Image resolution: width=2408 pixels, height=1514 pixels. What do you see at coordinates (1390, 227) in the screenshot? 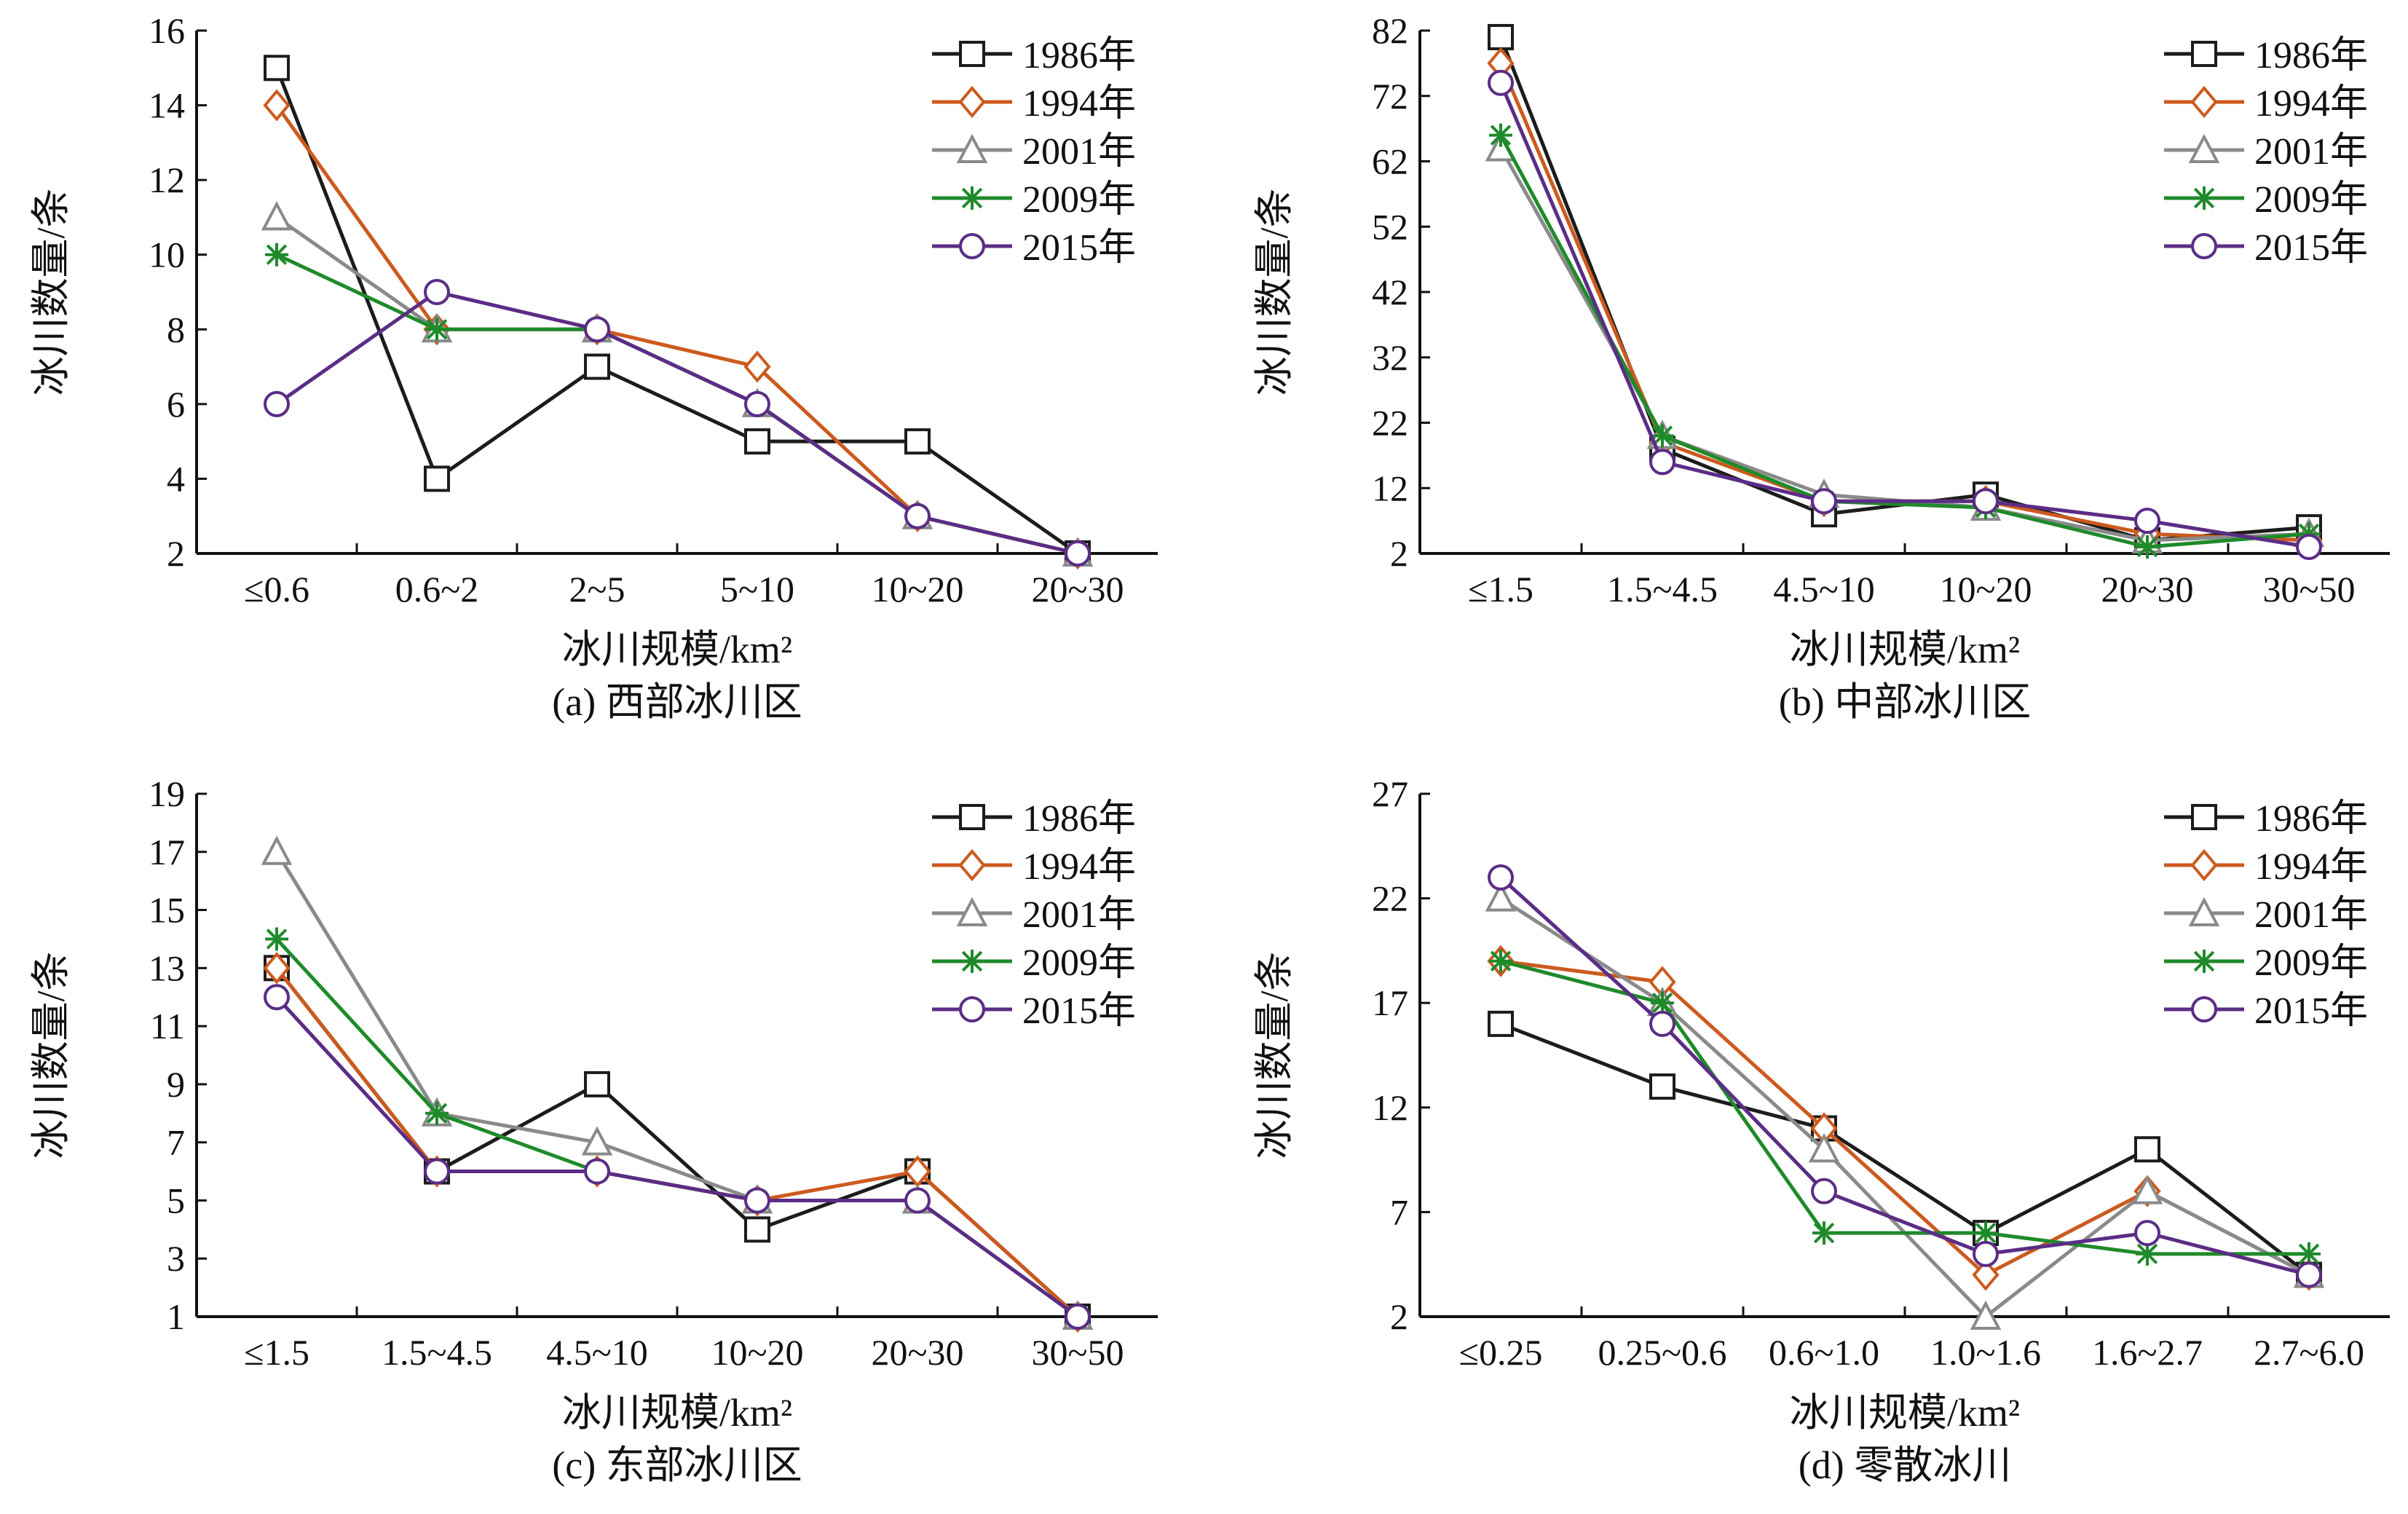
I see `y-tick-label: 52` at bounding box center [1390, 227].